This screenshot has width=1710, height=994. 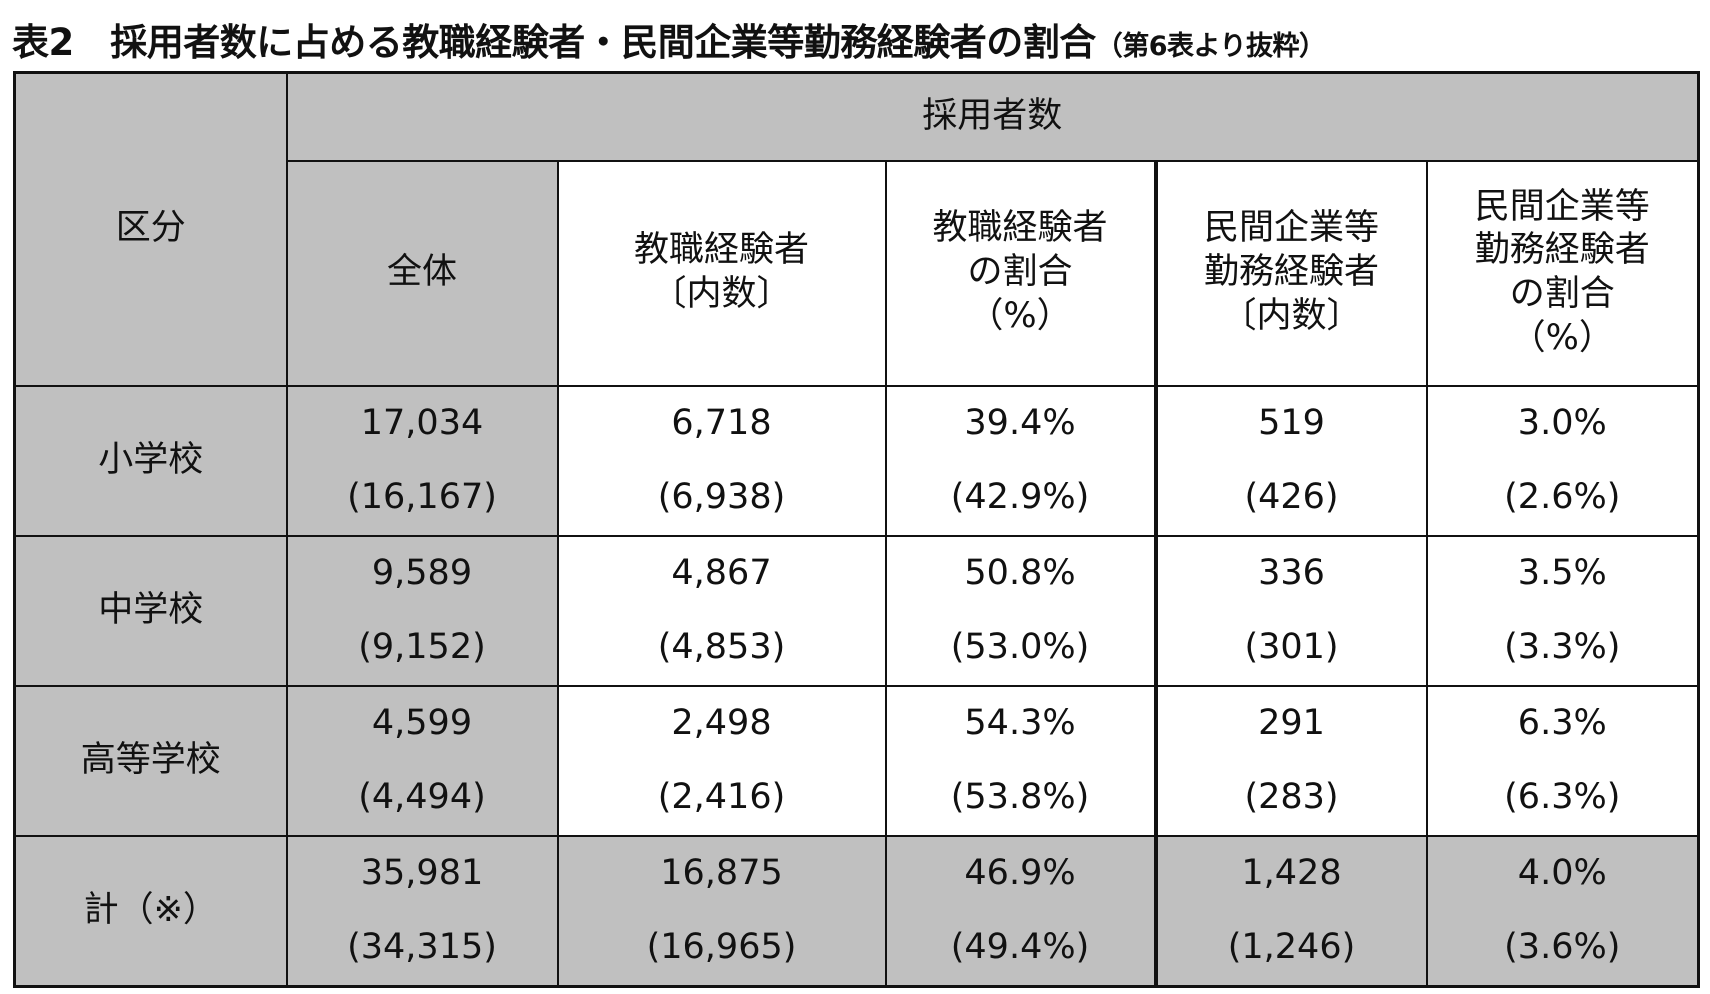 I want to click on previous-value: (2,416), so click(x=721, y=797).